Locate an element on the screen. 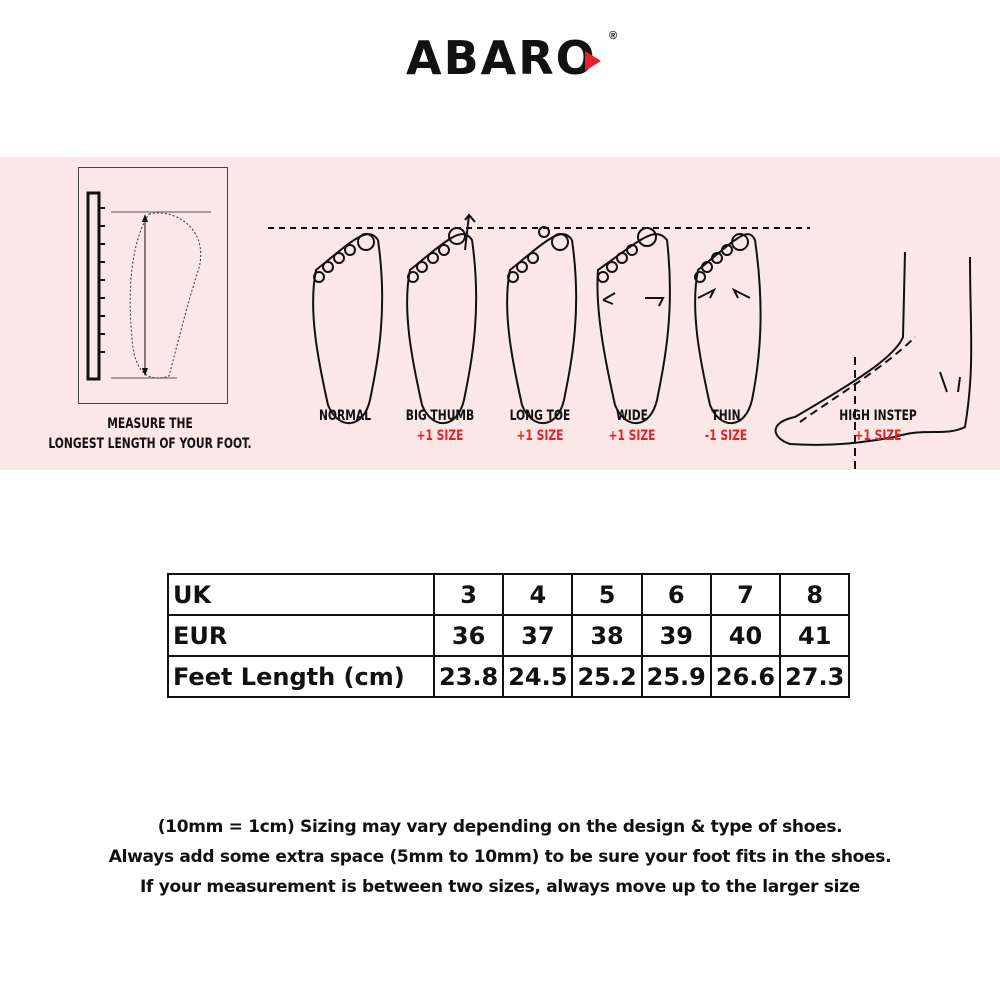  foot-type-name: LONG TOE is located at coordinates (540, 416).